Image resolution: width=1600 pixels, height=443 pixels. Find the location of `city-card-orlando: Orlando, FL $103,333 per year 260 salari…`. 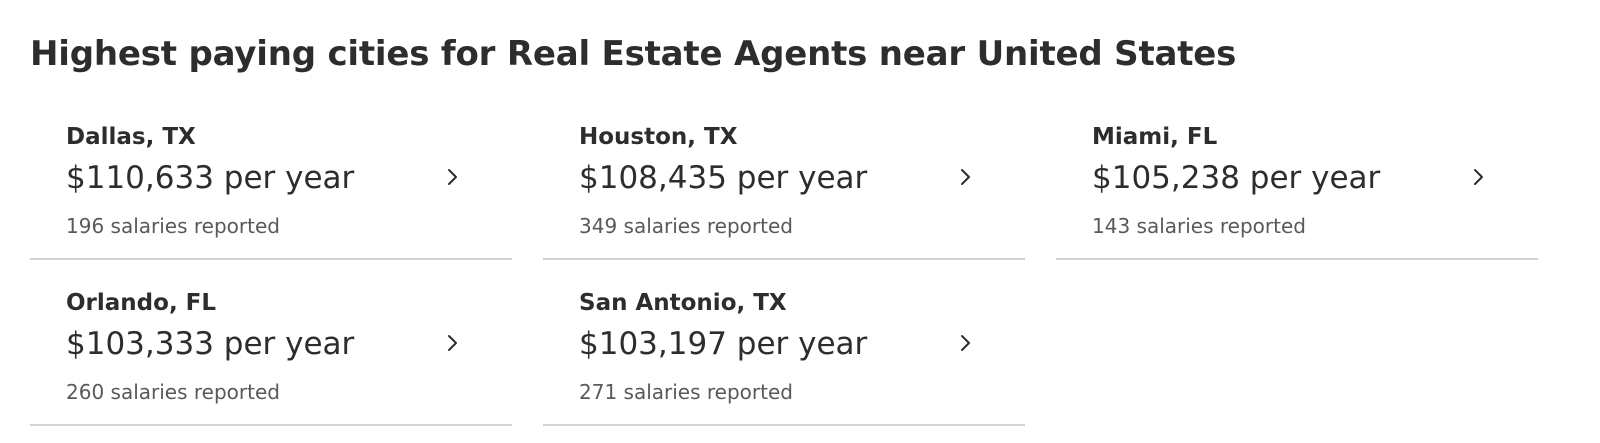

city-card-orlando: Orlando, FL $103,333 per year 260 salari… is located at coordinates (271, 350).